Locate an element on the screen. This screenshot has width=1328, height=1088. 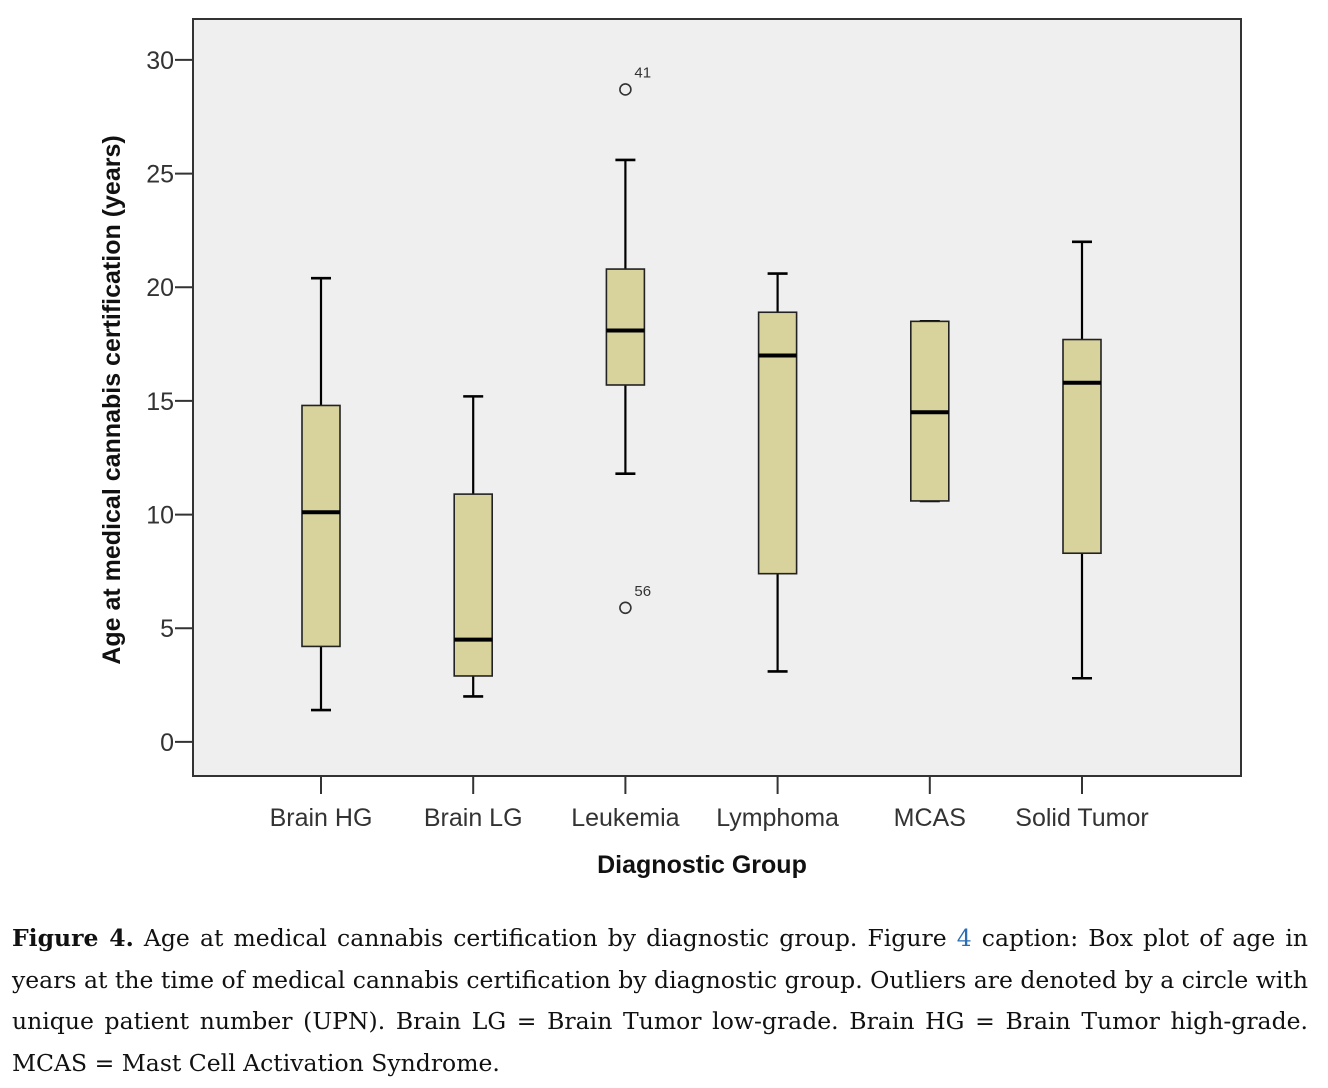
outlier-label: 41 is located at coordinates (642, 72).